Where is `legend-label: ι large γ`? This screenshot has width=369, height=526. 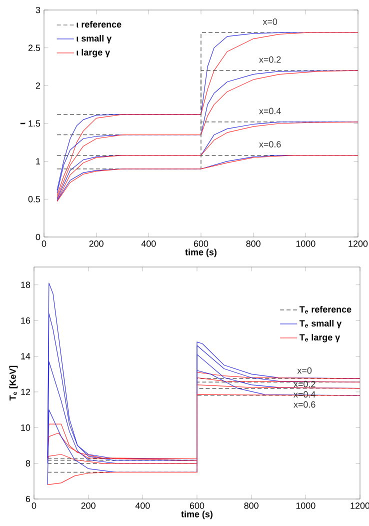
legend-label: ι large γ is located at coordinates (93, 53).